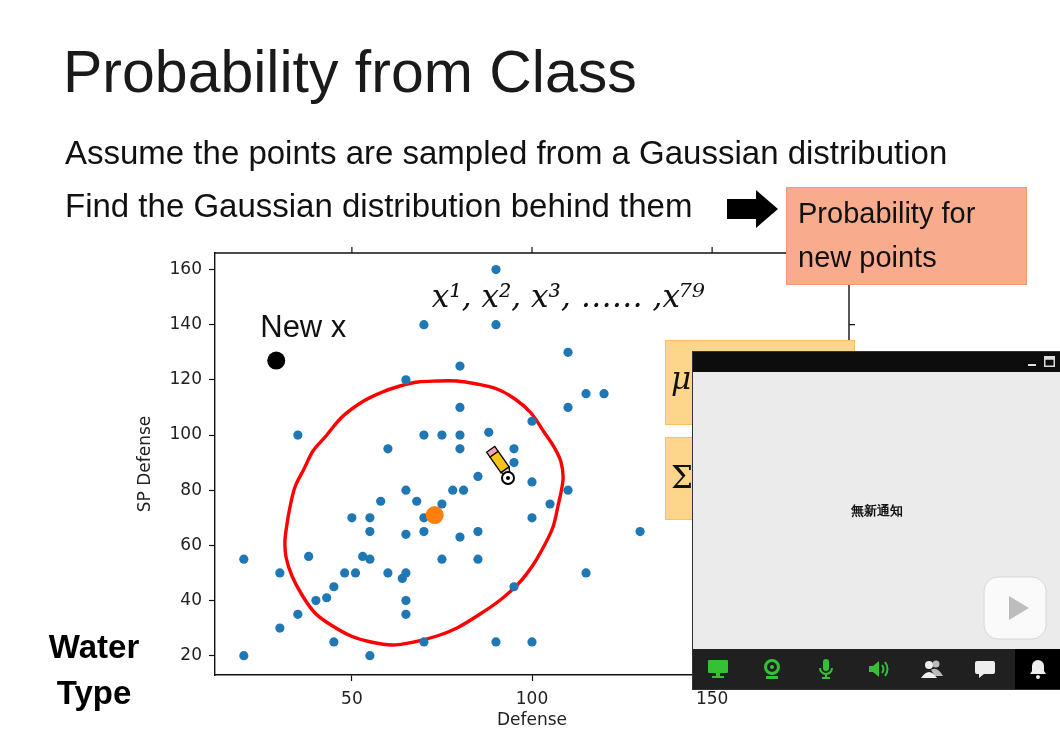 This screenshot has width=1060, height=740. I want to click on x-axis-title: Defense, so click(532, 719).